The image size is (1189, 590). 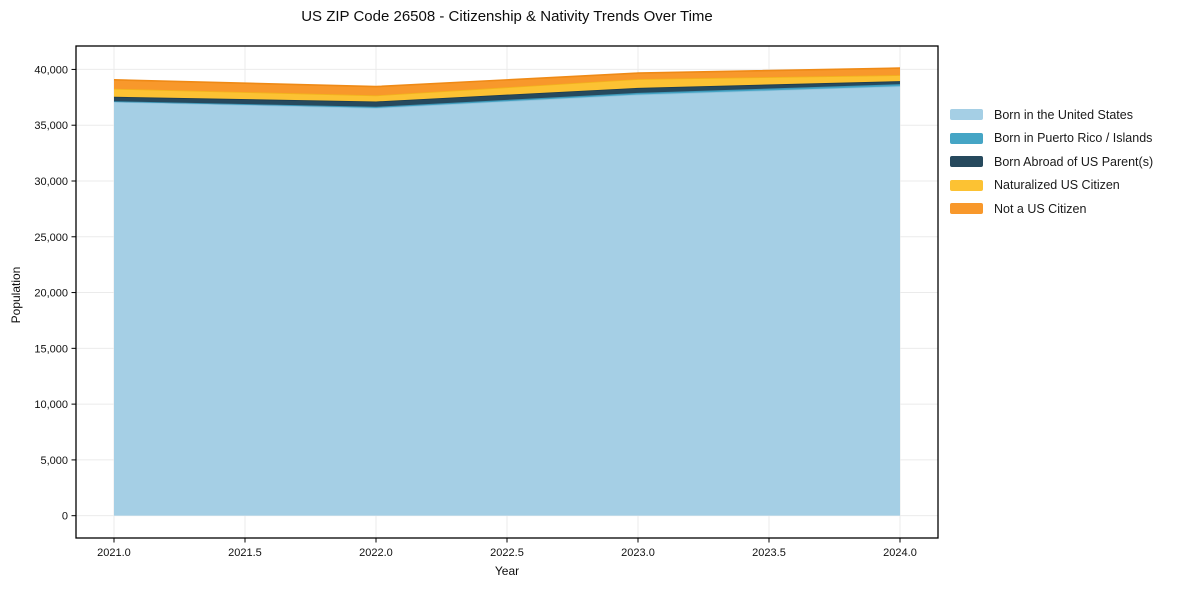 I want to click on legend-label-born-us: Born in the United States, so click(x=1063, y=114).